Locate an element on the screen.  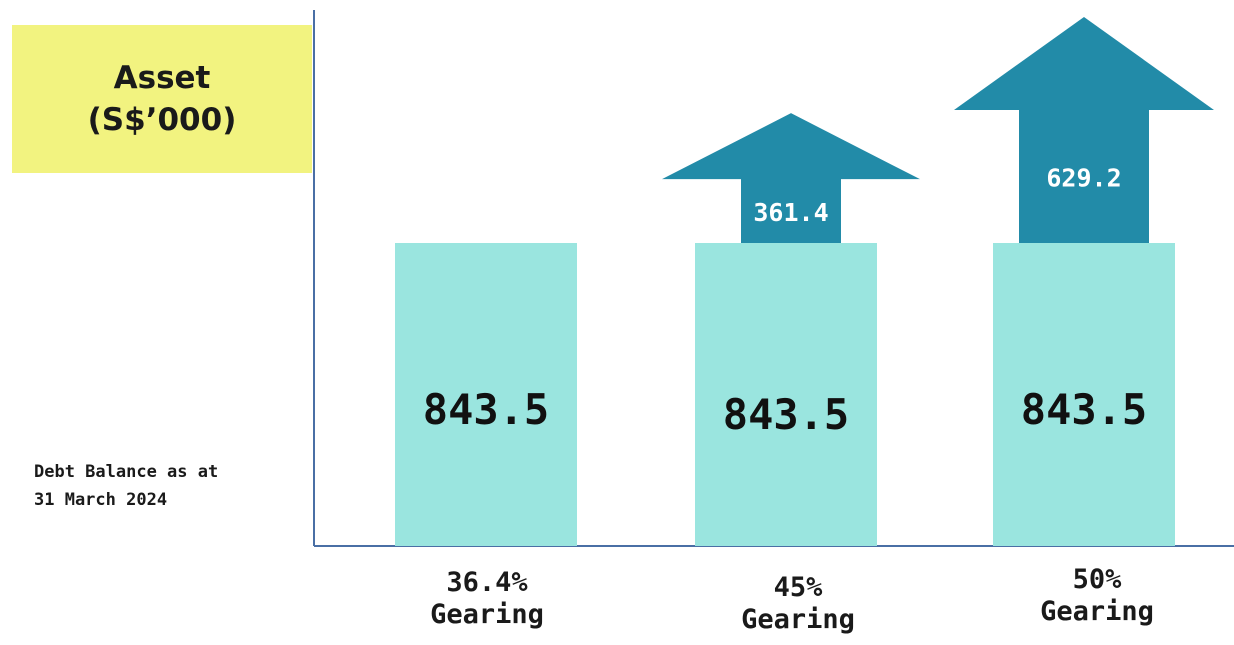
bar-label-0: 843.5 is located at coordinates (486, 409).